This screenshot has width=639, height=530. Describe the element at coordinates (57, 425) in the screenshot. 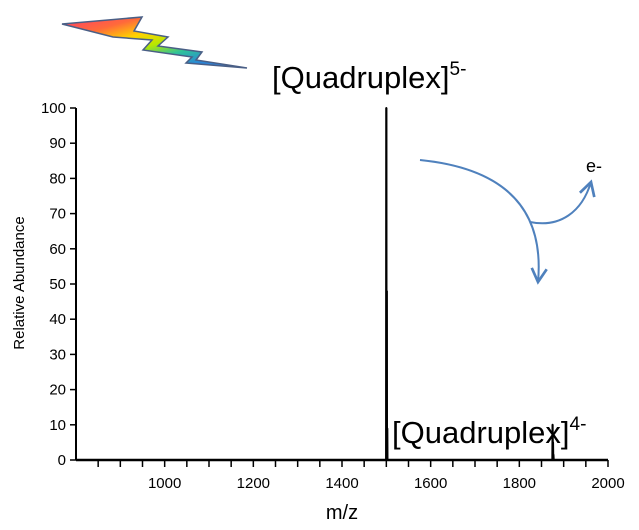

I see `y-tick-label: 10` at that location.